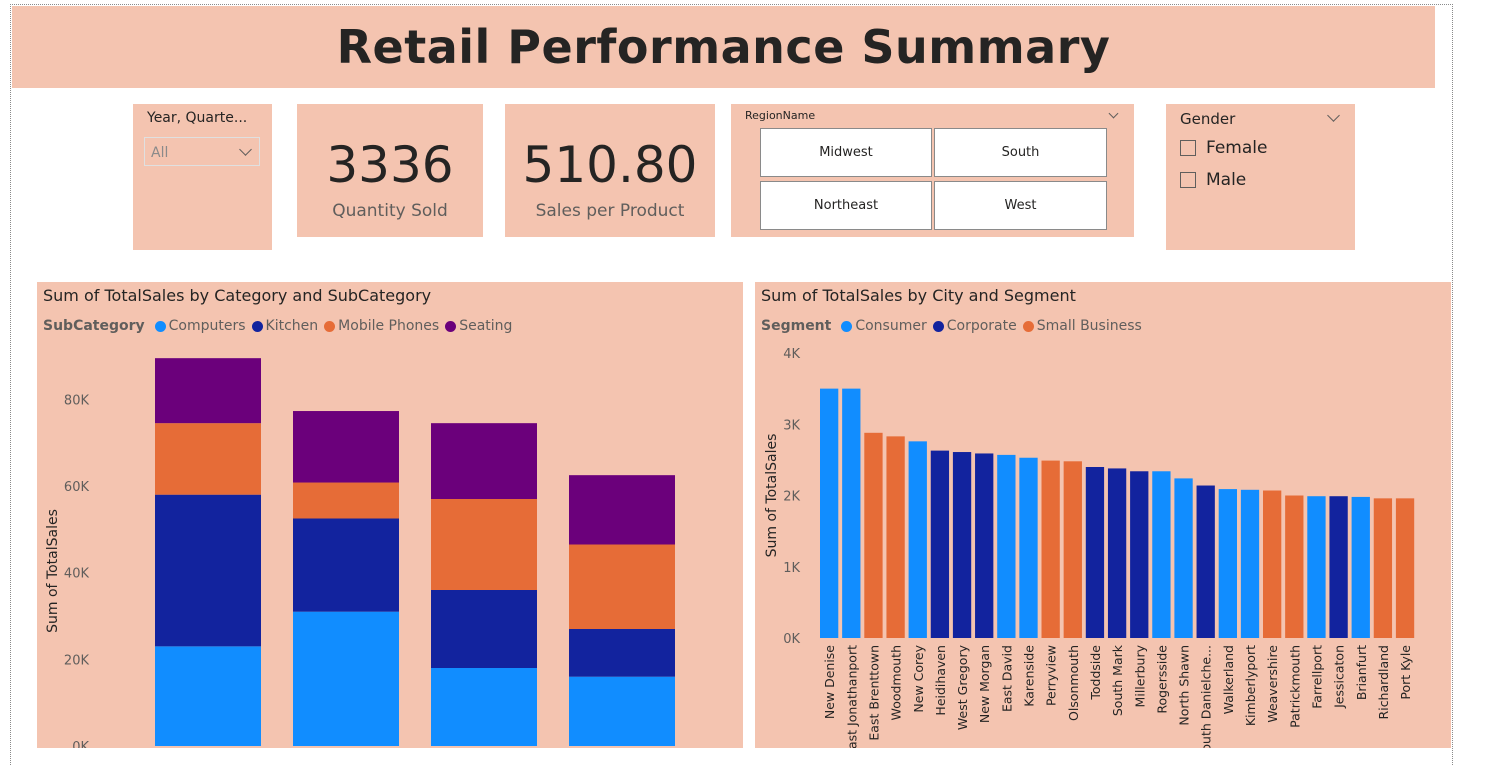 The width and height of the screenshot is (1487, 765). What do you see at coordinates (791, 425) in the screenshot?
I see `y-tick-label: 3K` at bounding box center [791, 425].